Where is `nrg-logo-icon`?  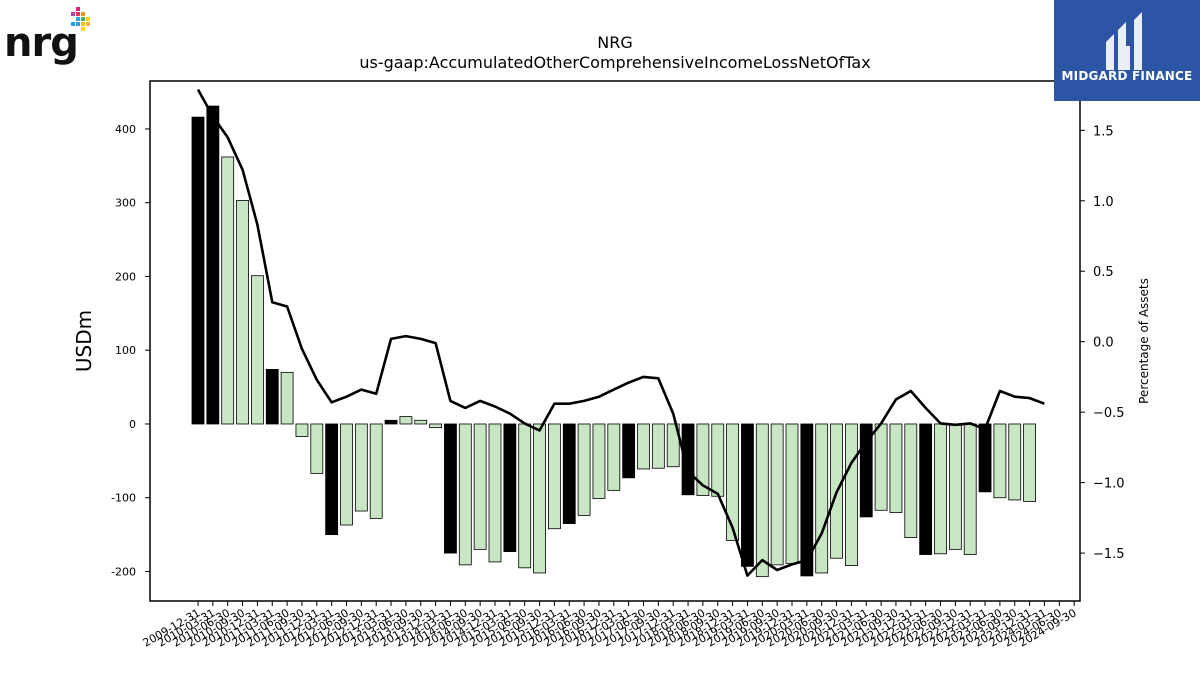
nrg-logo-icon is located at coordinates (80, 19).